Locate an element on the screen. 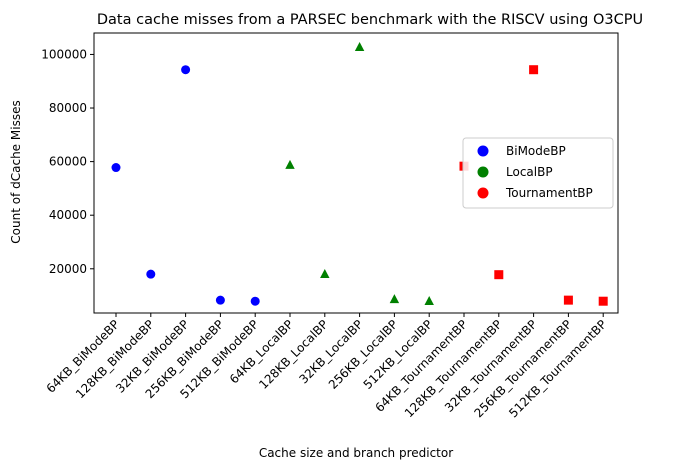 This screenshot has height=470, width=678. y-tick-label: 20000 is located at coordinates (68, 269).